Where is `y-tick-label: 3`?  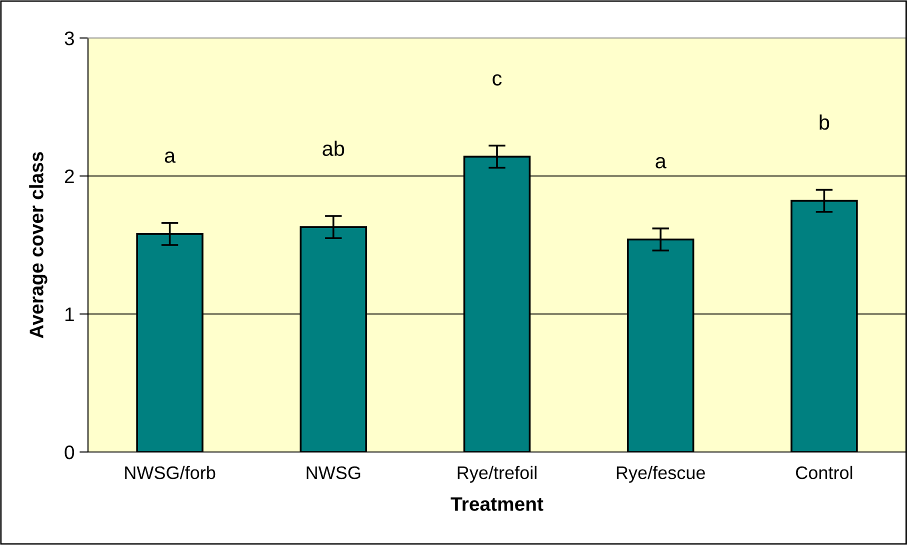
y-tick-label: 3 is located at coordinates (69, 38).